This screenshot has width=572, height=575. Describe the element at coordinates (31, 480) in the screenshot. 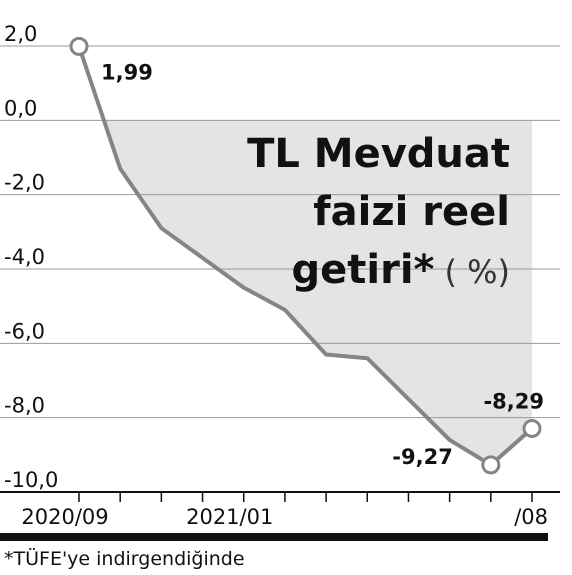

I see `y-tick-label: -10,0` at that location.